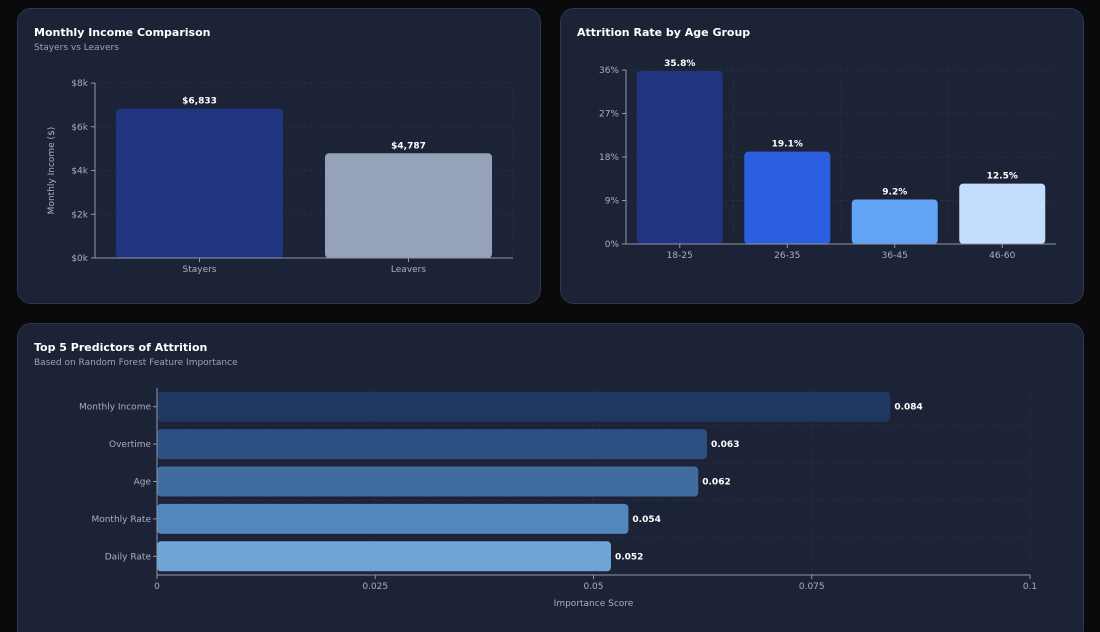 This screenshot has width=1100, height=632. I want to click on pred-value-label: 0.084, so click(908, 408).